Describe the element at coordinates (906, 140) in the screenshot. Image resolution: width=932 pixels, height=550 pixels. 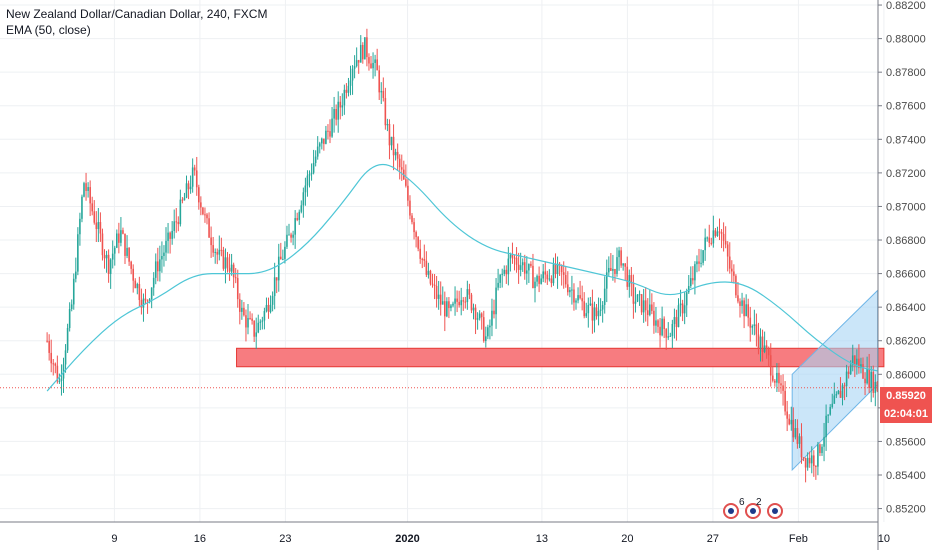
I see `y-tick-label: 0.87400` at that location.